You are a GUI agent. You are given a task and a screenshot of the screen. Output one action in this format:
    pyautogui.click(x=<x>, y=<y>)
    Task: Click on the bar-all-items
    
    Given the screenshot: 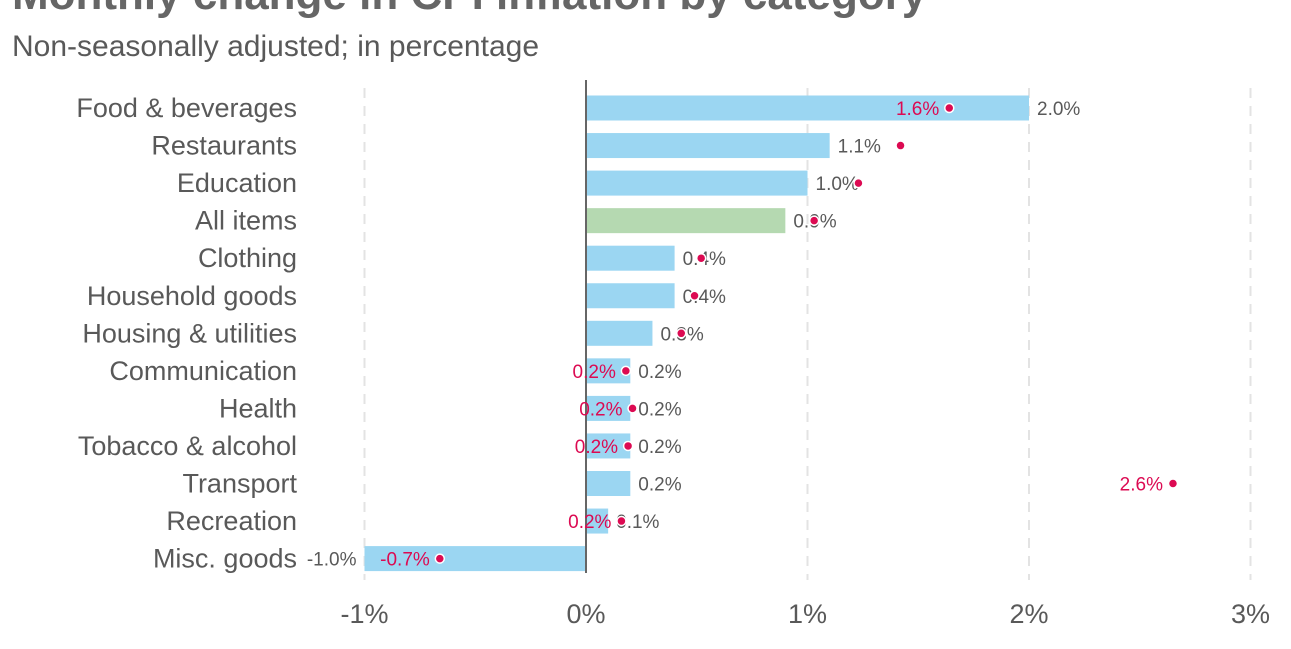 What is the action you would take?
    pyautogui.click(x=686, y=221)
    